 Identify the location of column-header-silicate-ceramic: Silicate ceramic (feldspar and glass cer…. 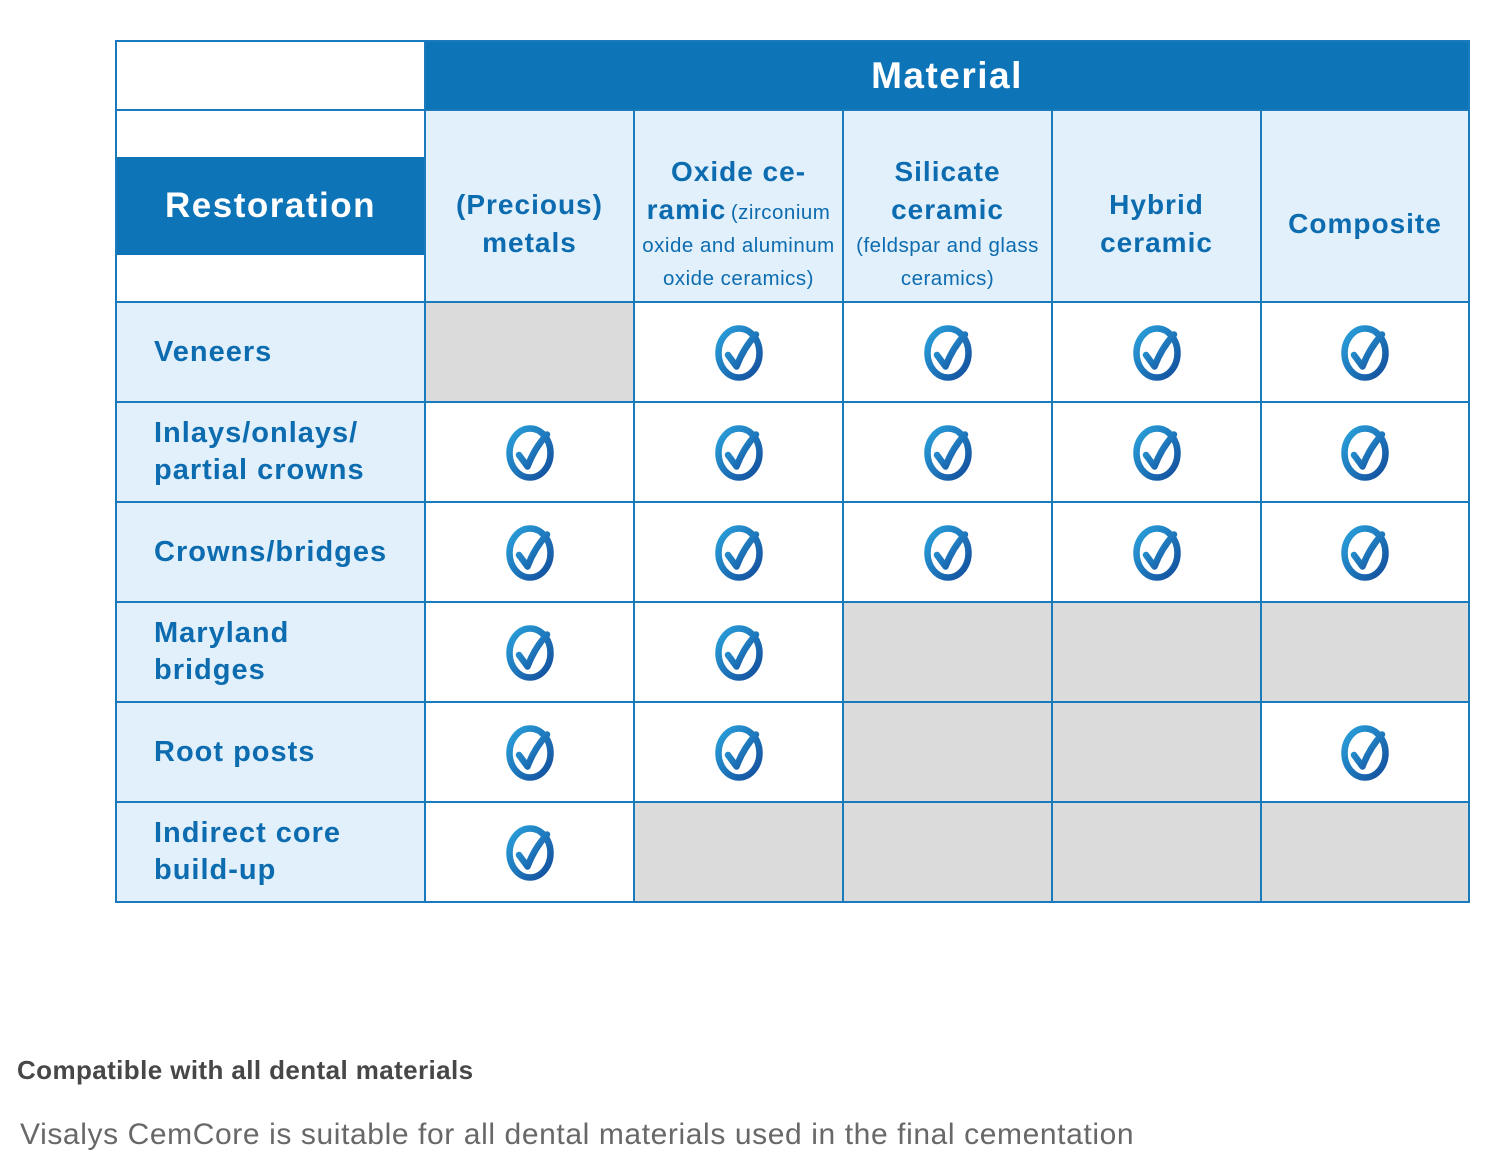
(947, 206).